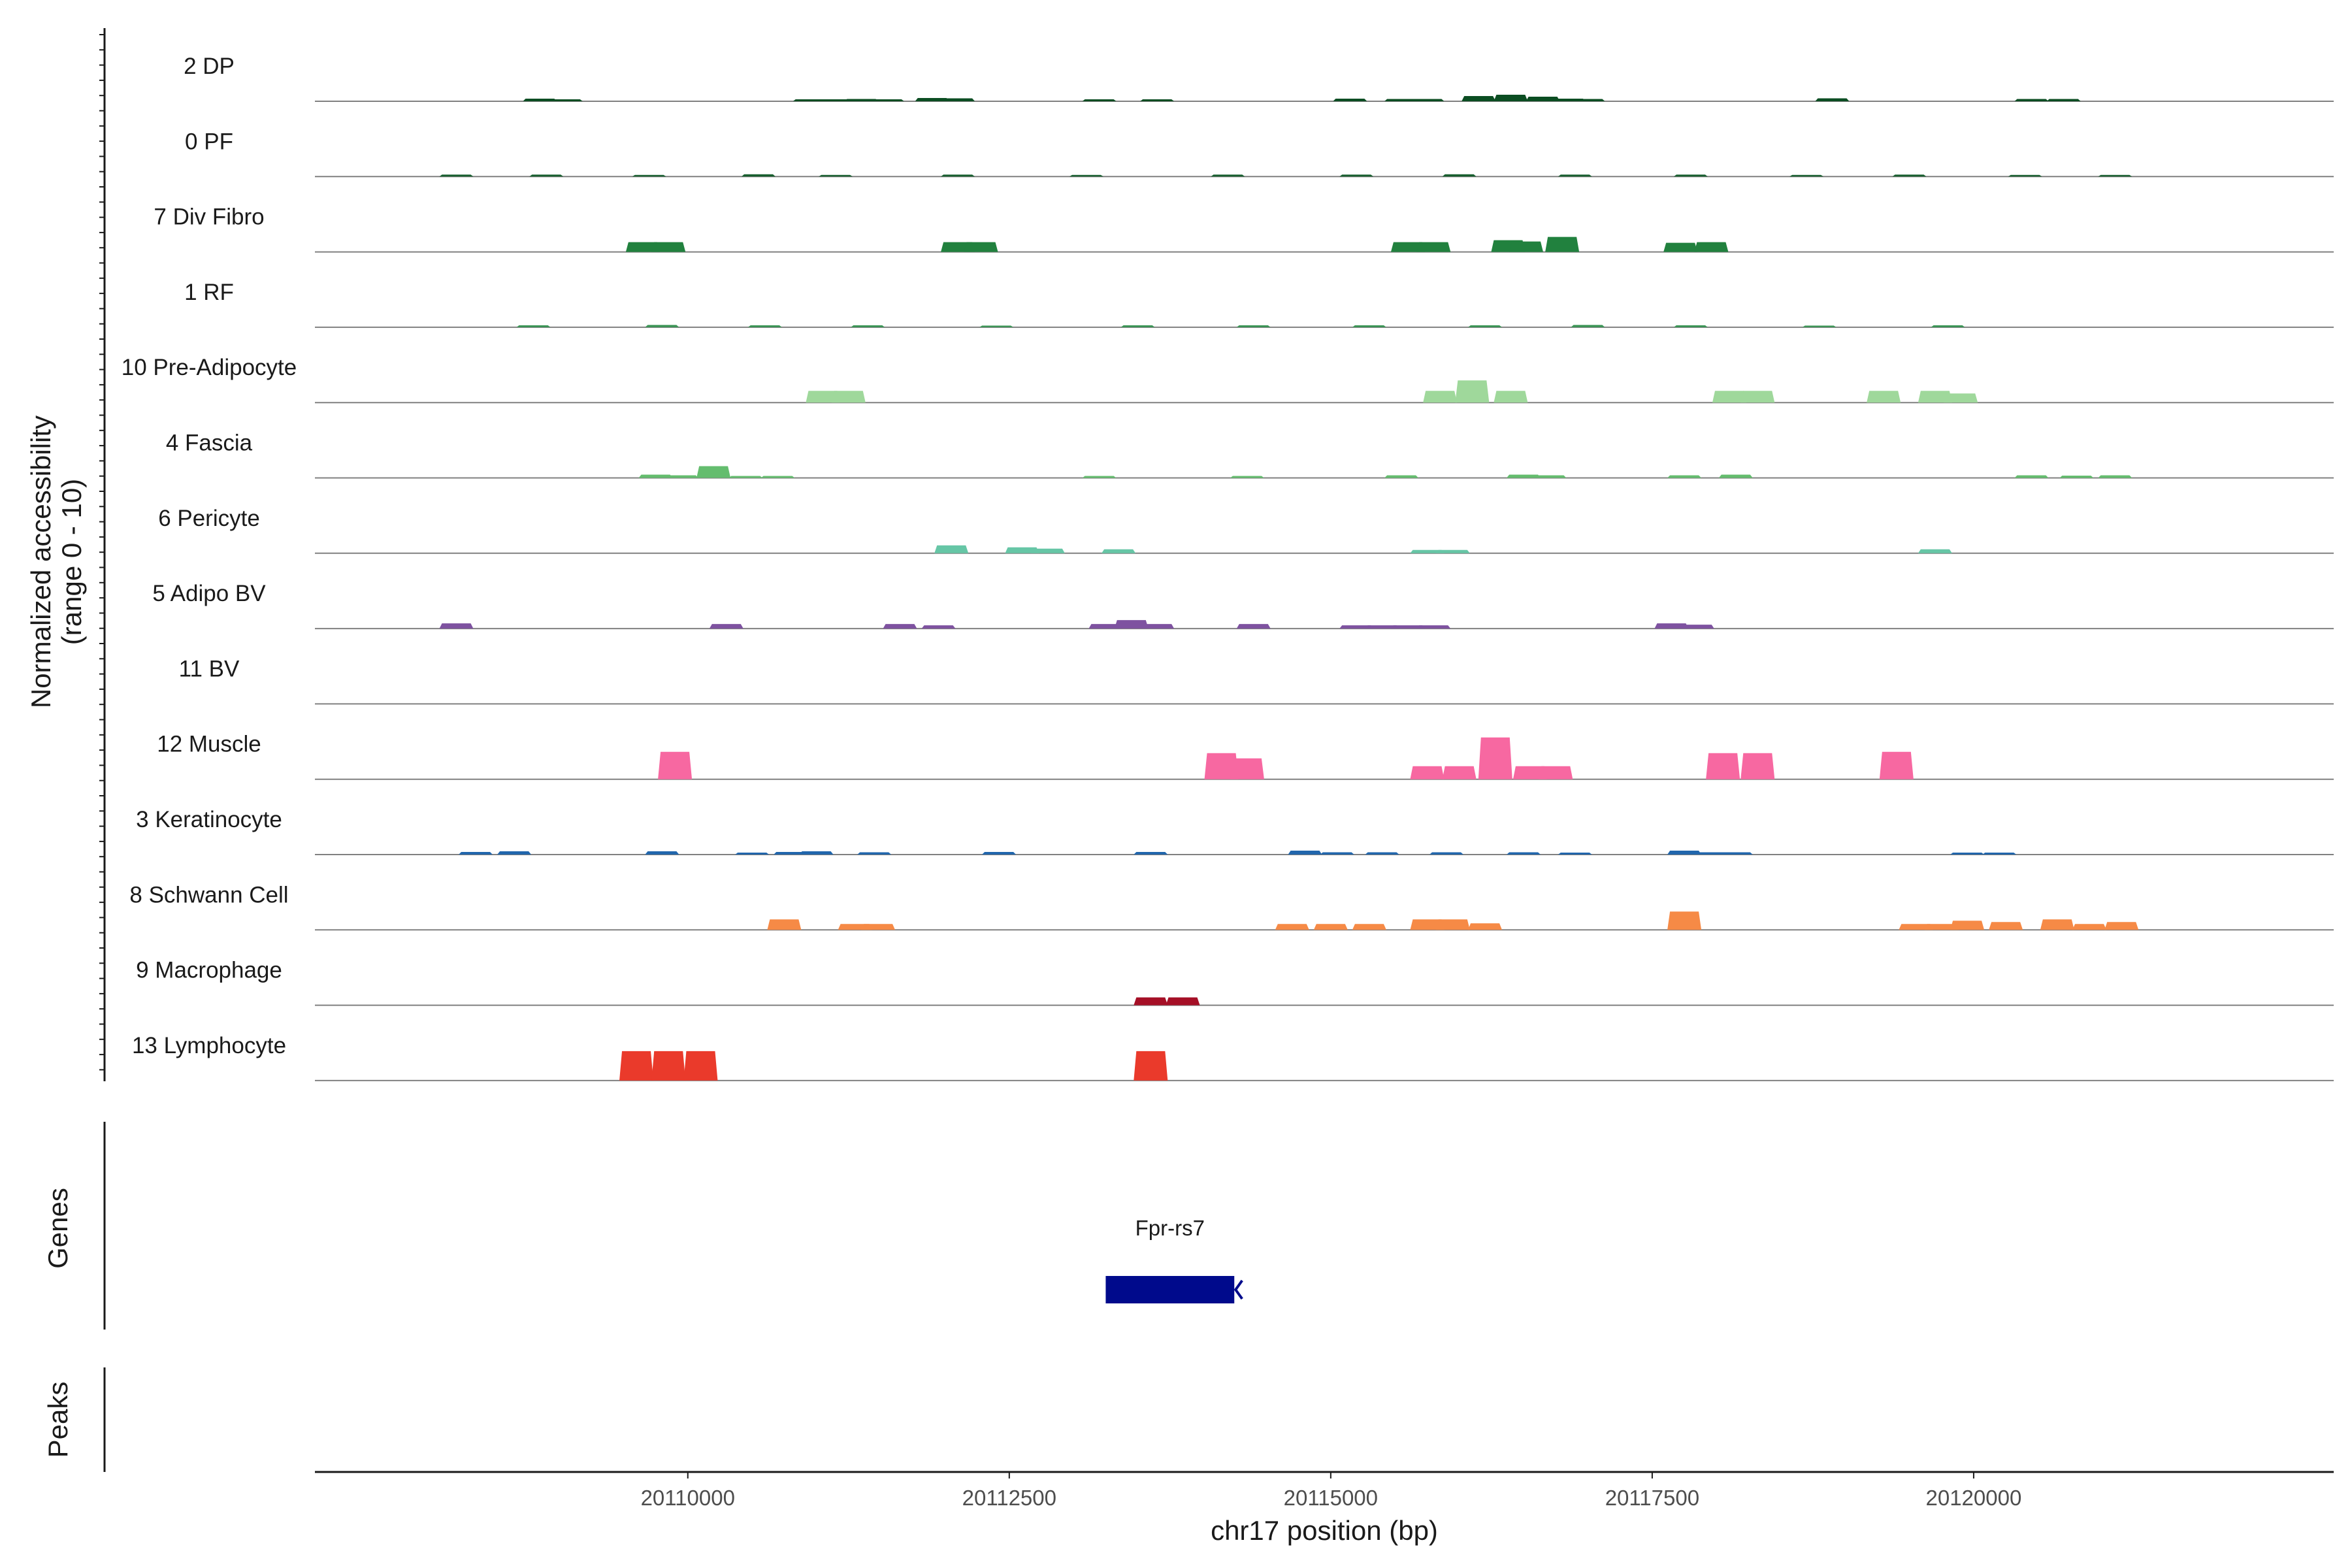 This screenshot has width=2352, height=1568. What do you see at coordinates (209, 66) in the screenshot?
I see `track-label: 2 DP` at bounding box center [209, 66].